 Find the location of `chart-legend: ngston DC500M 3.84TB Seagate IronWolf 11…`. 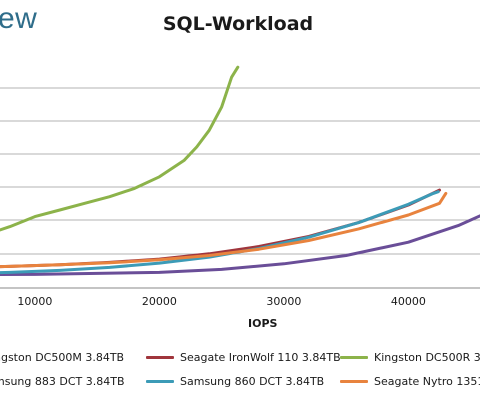

chart-legend: ngston DC500M 3.84TB Seagate IronWolf 11… is located at coordinates (240, 373).